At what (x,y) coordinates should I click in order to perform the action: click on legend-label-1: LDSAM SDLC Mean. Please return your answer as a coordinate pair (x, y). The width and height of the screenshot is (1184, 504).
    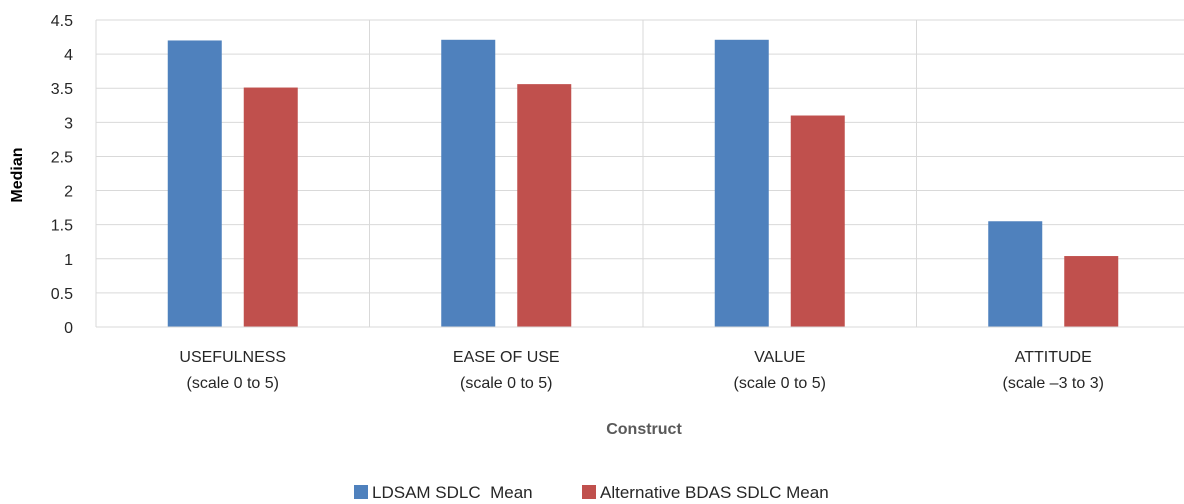
    Looking at the image, I should click on (452, 492).